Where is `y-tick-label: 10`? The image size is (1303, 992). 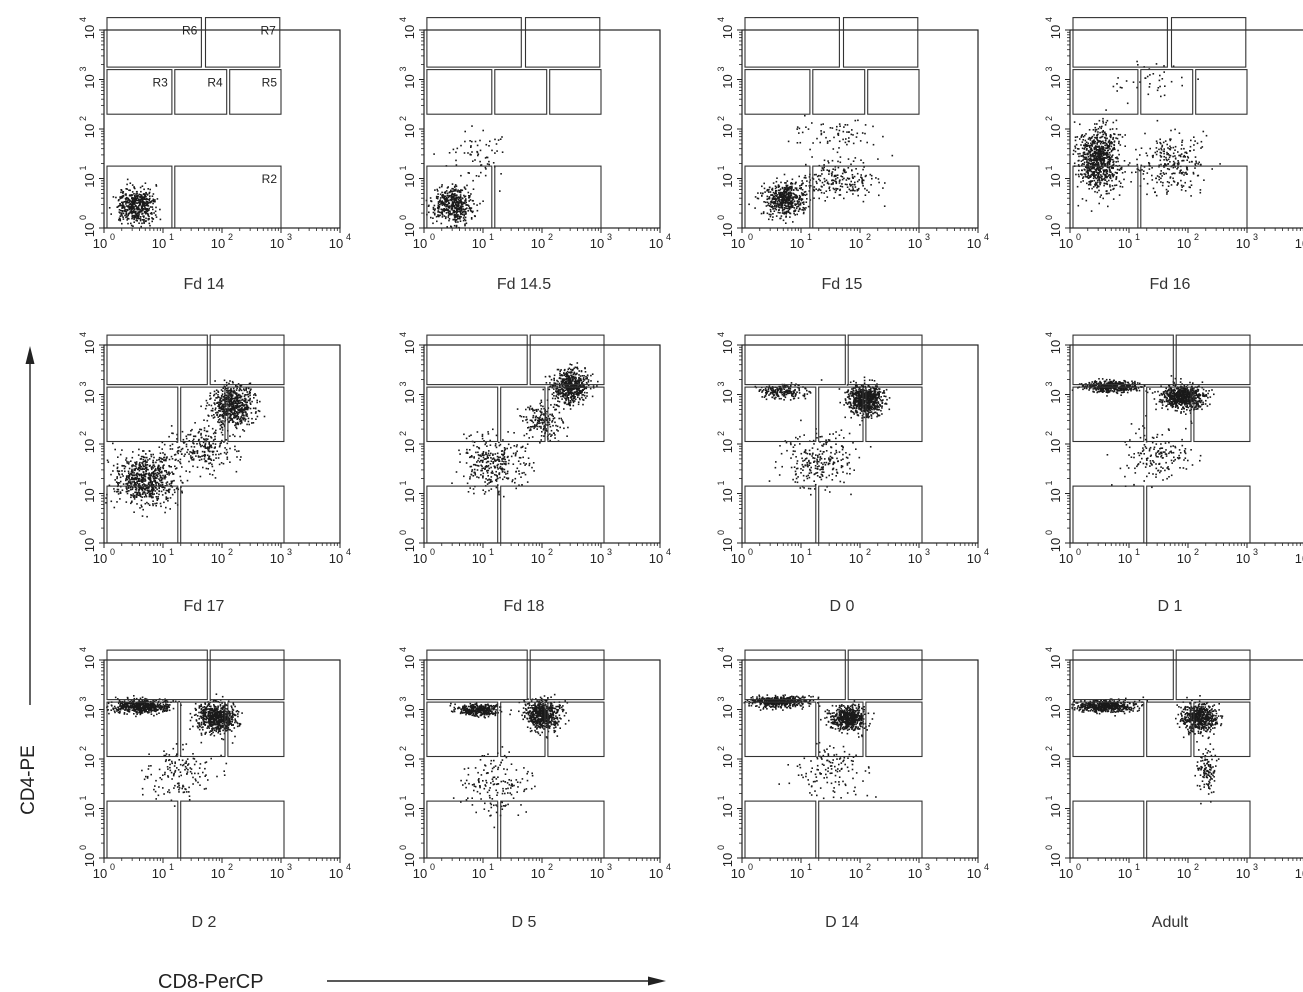
y-tick-label: 10 is located at coordinates (409, 230).